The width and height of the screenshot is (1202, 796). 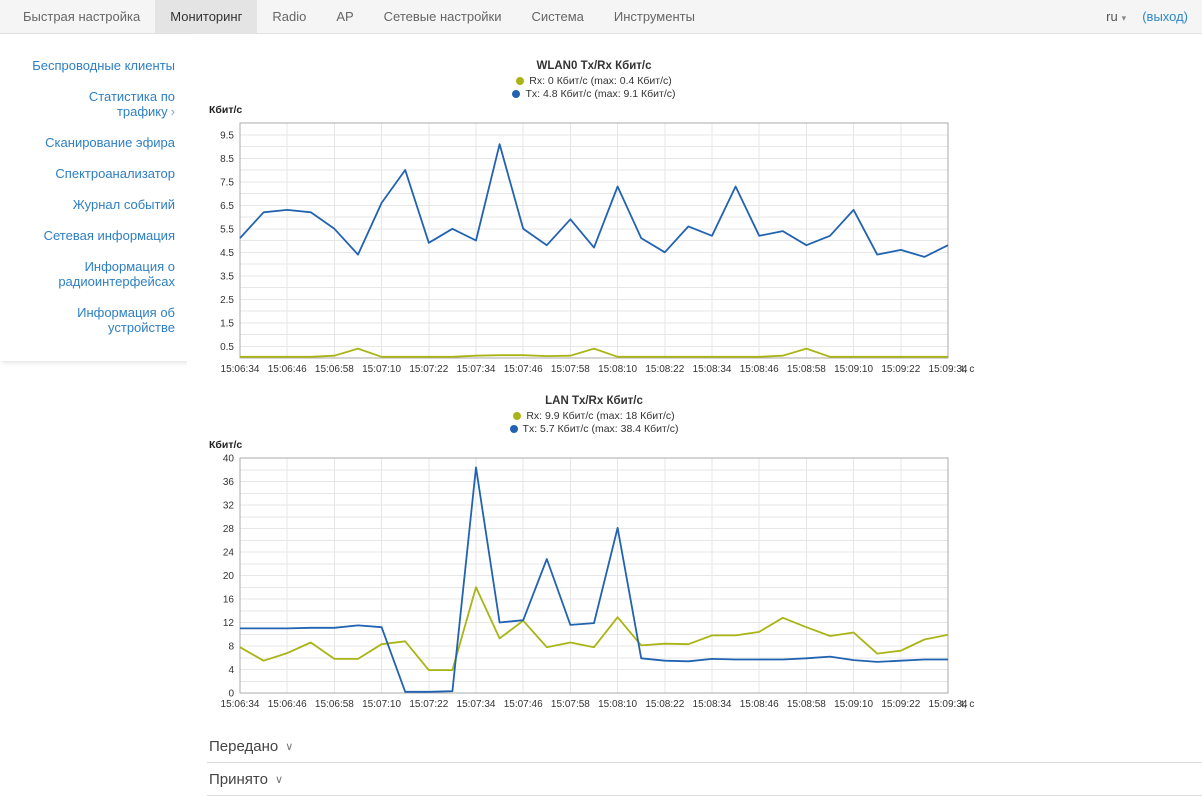 I want to click on svg-text: 4.5, so click(x=227, y=253).